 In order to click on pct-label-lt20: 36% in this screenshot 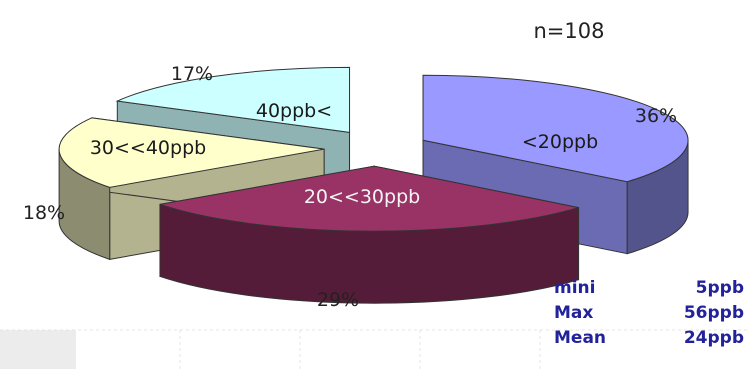, I will do `click(656, 116)`.